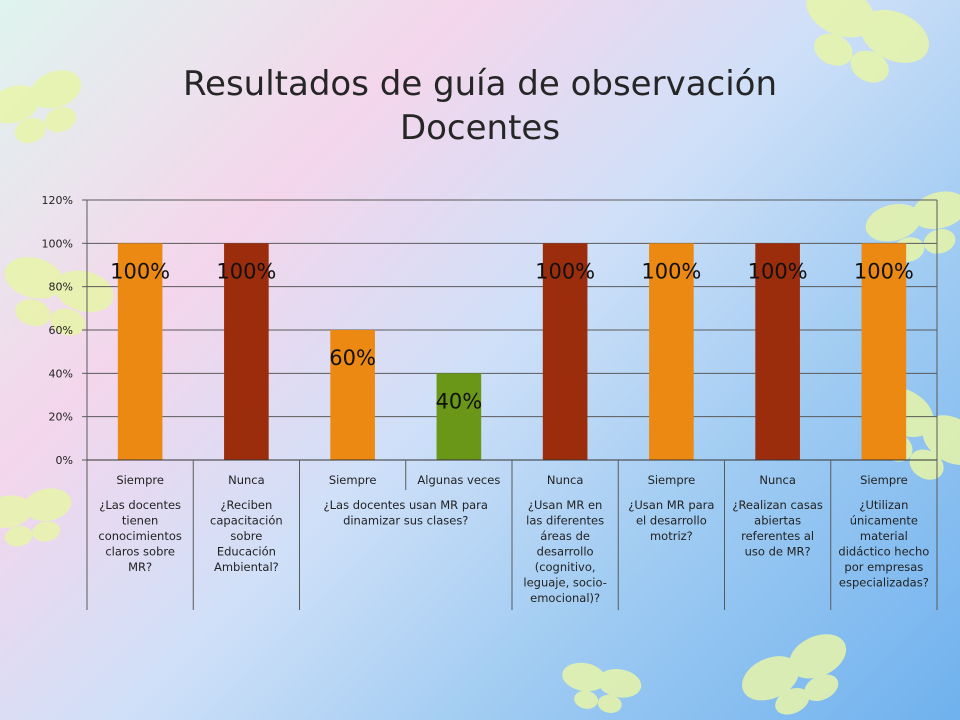  What do you see at coordinates (671, 521) in the screenshot?
I see `group-label-line: el desarrollo` at bounding box center [671, 521].